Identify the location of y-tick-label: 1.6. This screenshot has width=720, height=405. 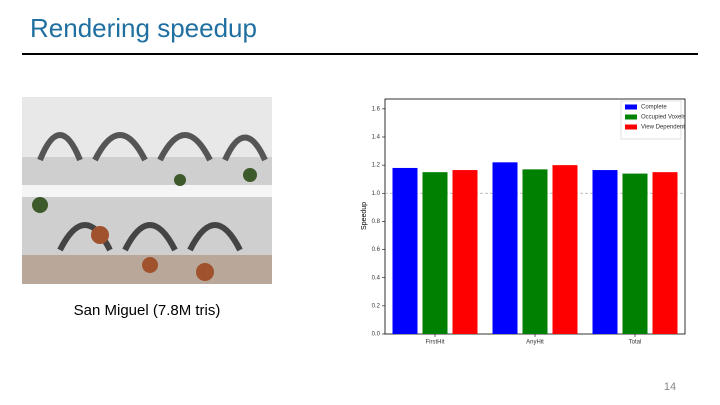
(376, 109).